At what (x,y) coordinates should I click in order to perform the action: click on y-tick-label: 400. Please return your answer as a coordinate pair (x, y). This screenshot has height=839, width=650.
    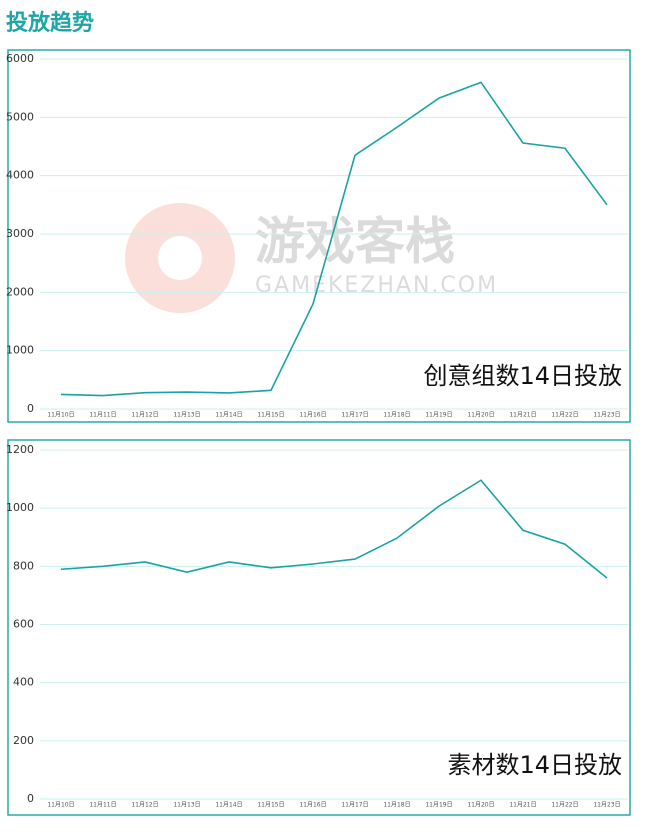
    Looking at the image, I should click on (23, 682).